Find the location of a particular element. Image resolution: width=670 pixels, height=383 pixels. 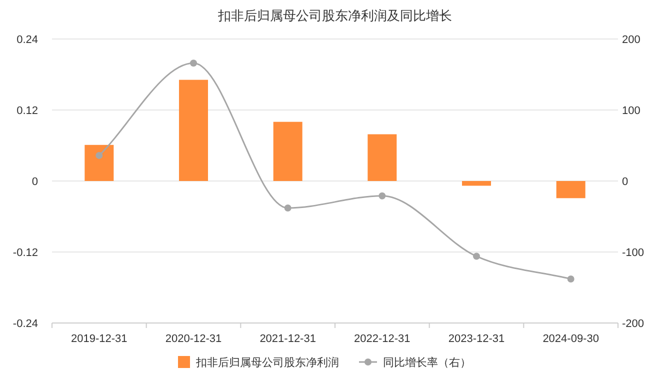

y-tick-label: 0.24 is located at coordinates (27, 40).